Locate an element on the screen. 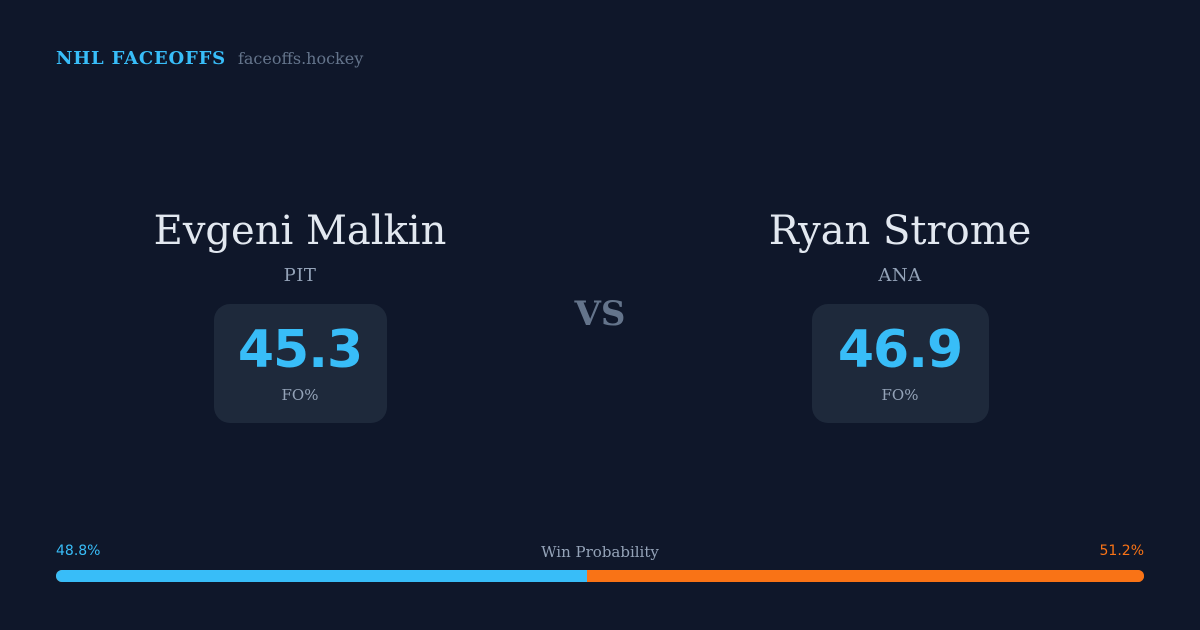 This screenshot has height=630, width=1200. brand-header: NHL FACEOFFS faceoffs.hockey is located at coordinates (209, 58).